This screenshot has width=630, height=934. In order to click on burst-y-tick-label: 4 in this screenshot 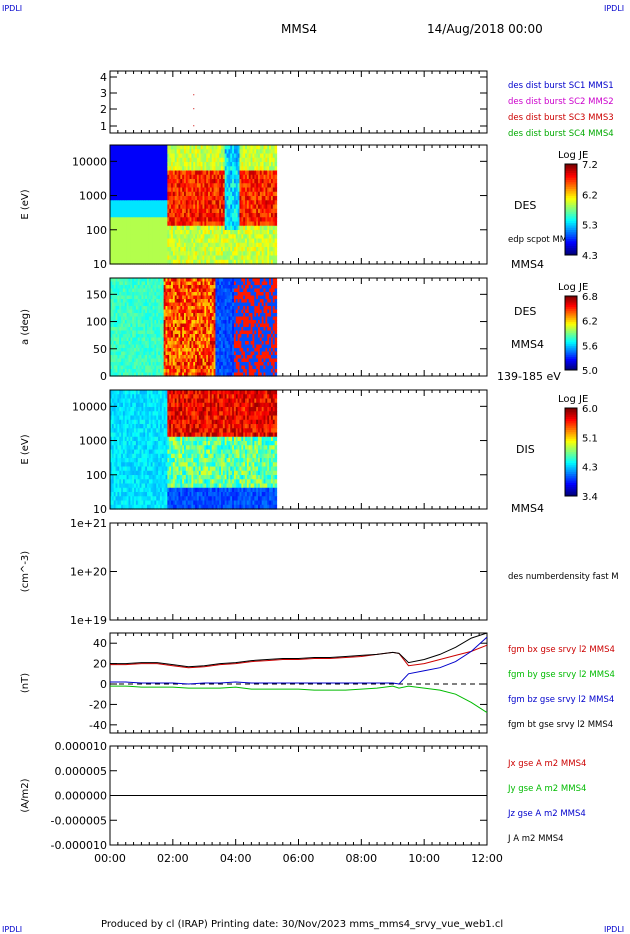, I will do `click(103, 77)`.